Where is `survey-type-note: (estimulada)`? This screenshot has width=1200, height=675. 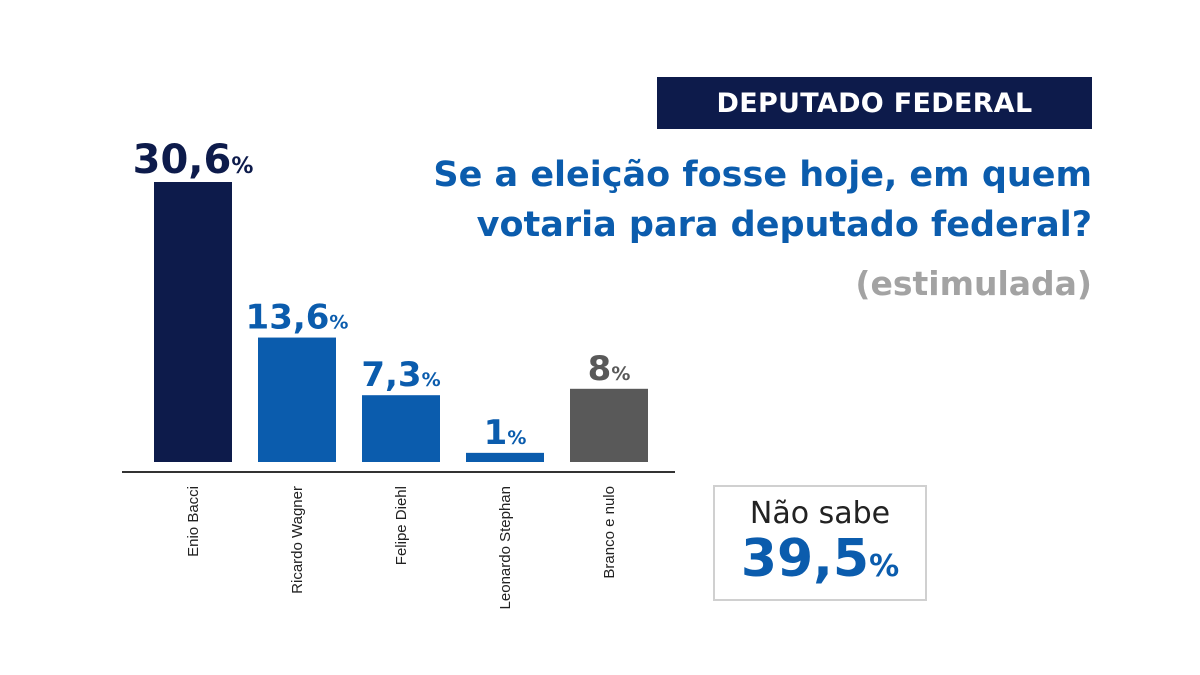 survey-type-note: (estimulada) is located at coordinates (973, 283).